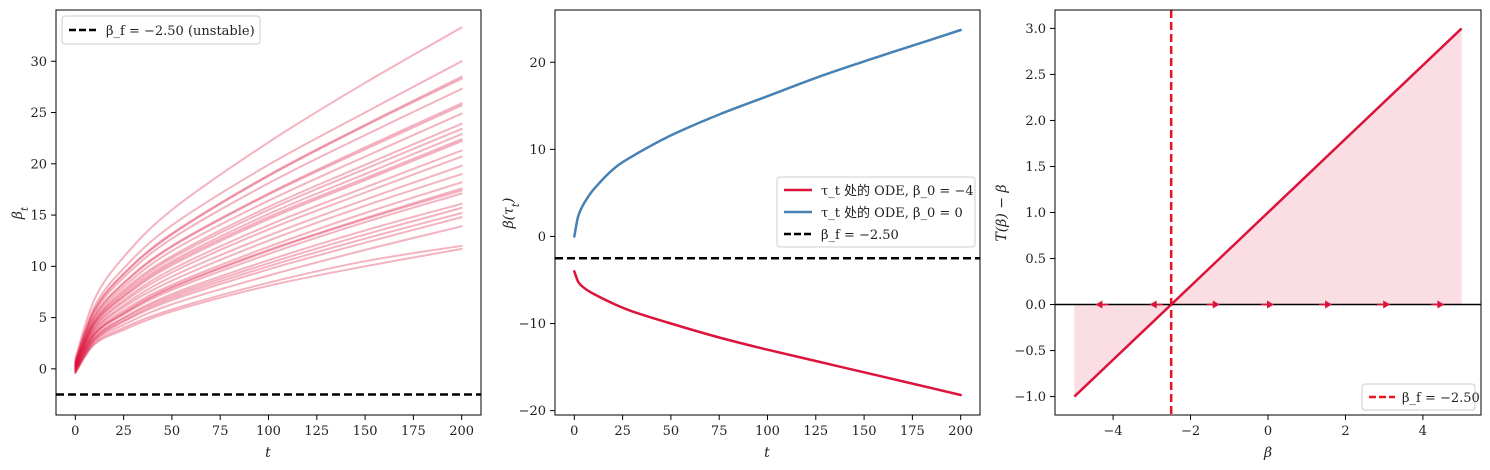  What do you see at coordinates (180, 31) in the screenshot?
I see `p1-legend-reference-label: β_f = −2.50 (unstable)` at bounding box center [180, 31].